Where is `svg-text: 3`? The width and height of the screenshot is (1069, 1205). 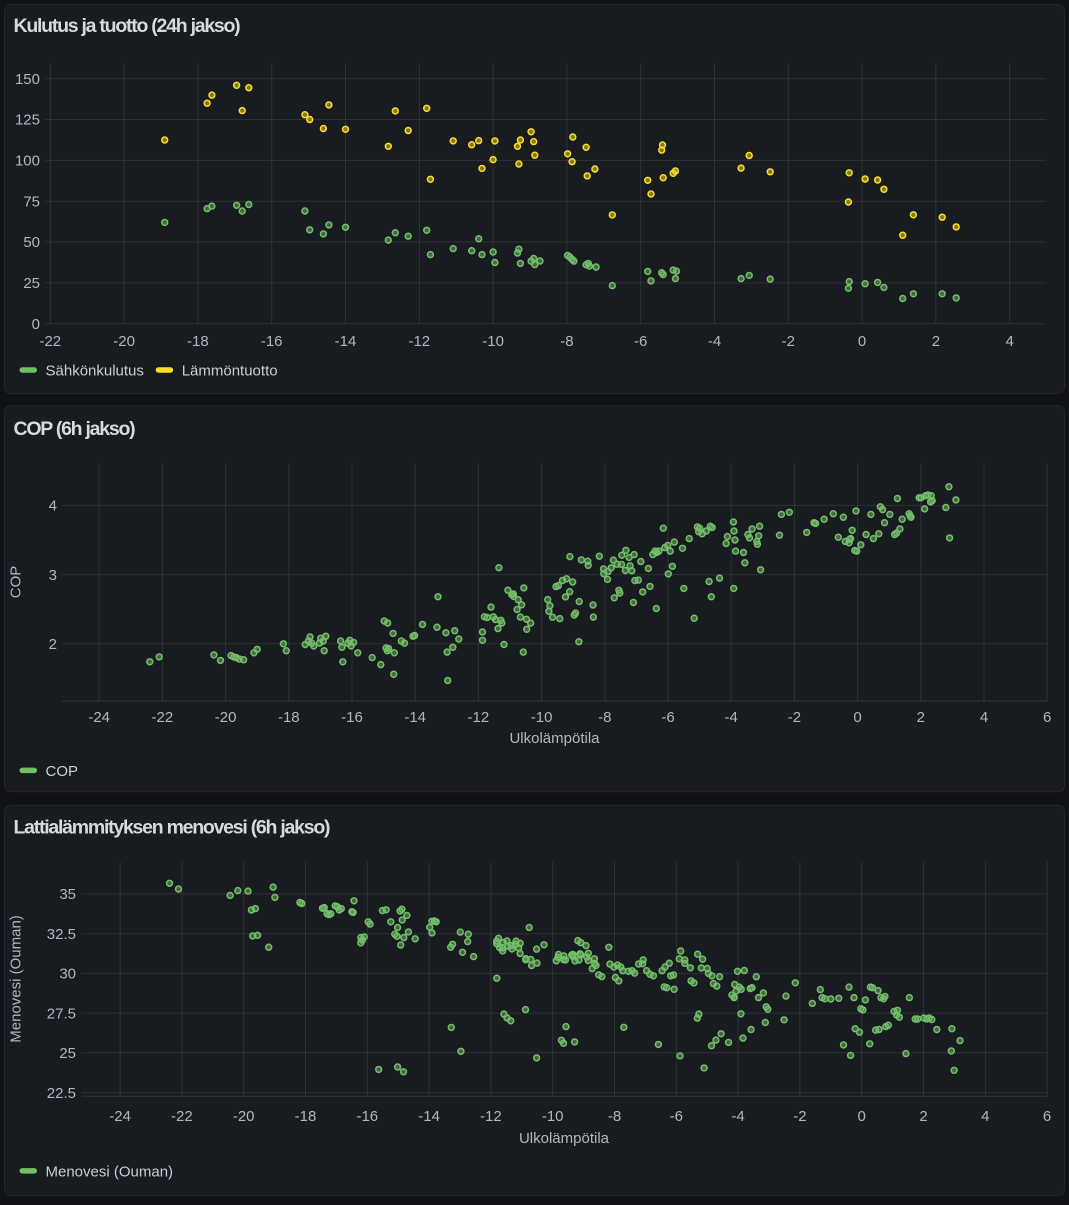 svg-text: 3 is located at coordinates (53, 575).